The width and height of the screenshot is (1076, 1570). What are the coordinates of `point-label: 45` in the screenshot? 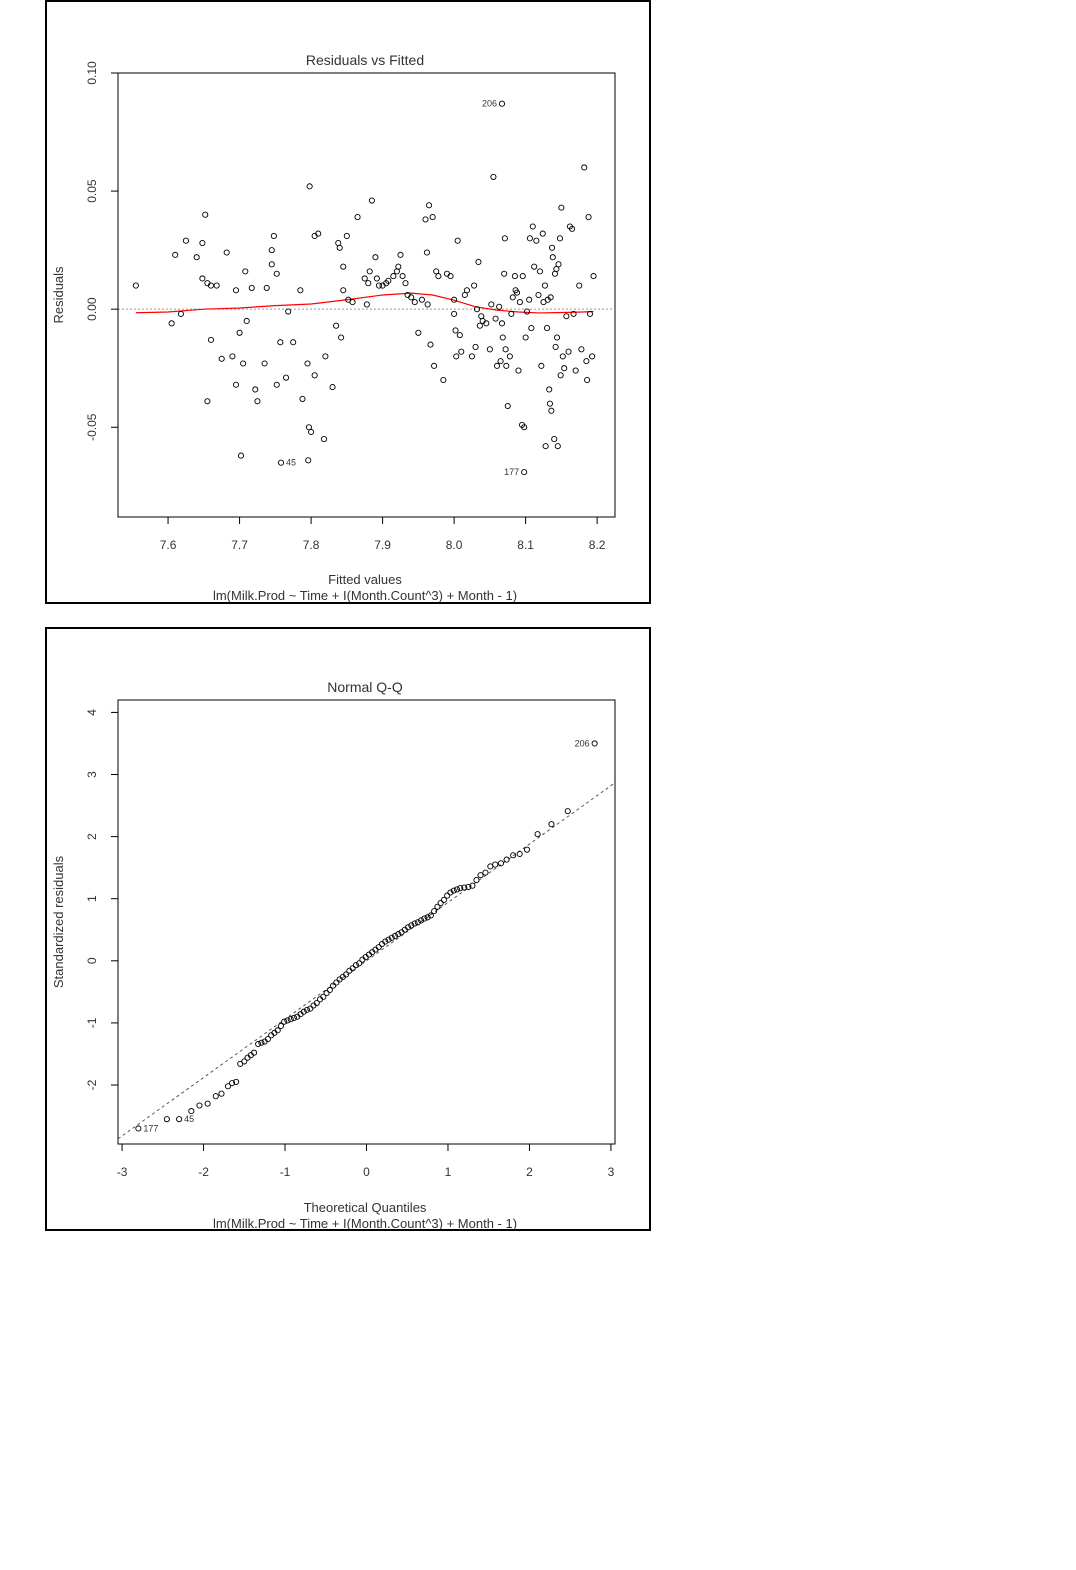 It's located at (189, 1119).